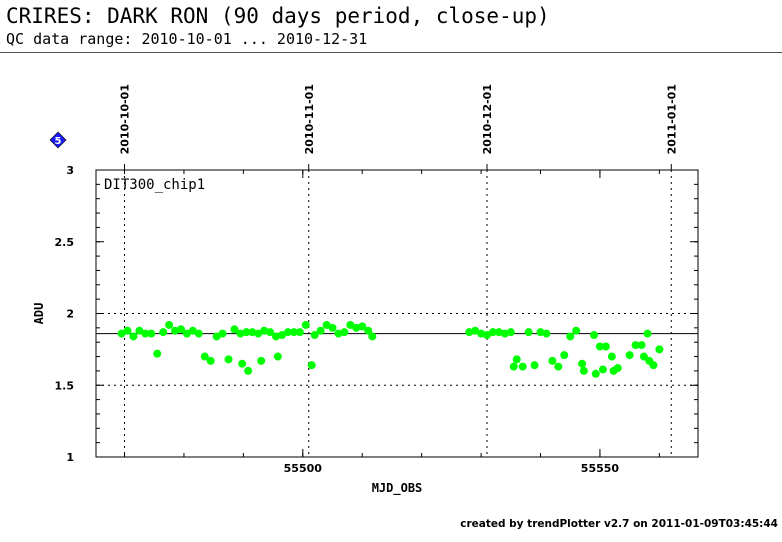 The height and width of the screenshot is (542, 782). What do you see at coordinates (65, 242) in the screenshot?
I see `y-tick-label-3: 2.5` at bounding box center [65, 242].